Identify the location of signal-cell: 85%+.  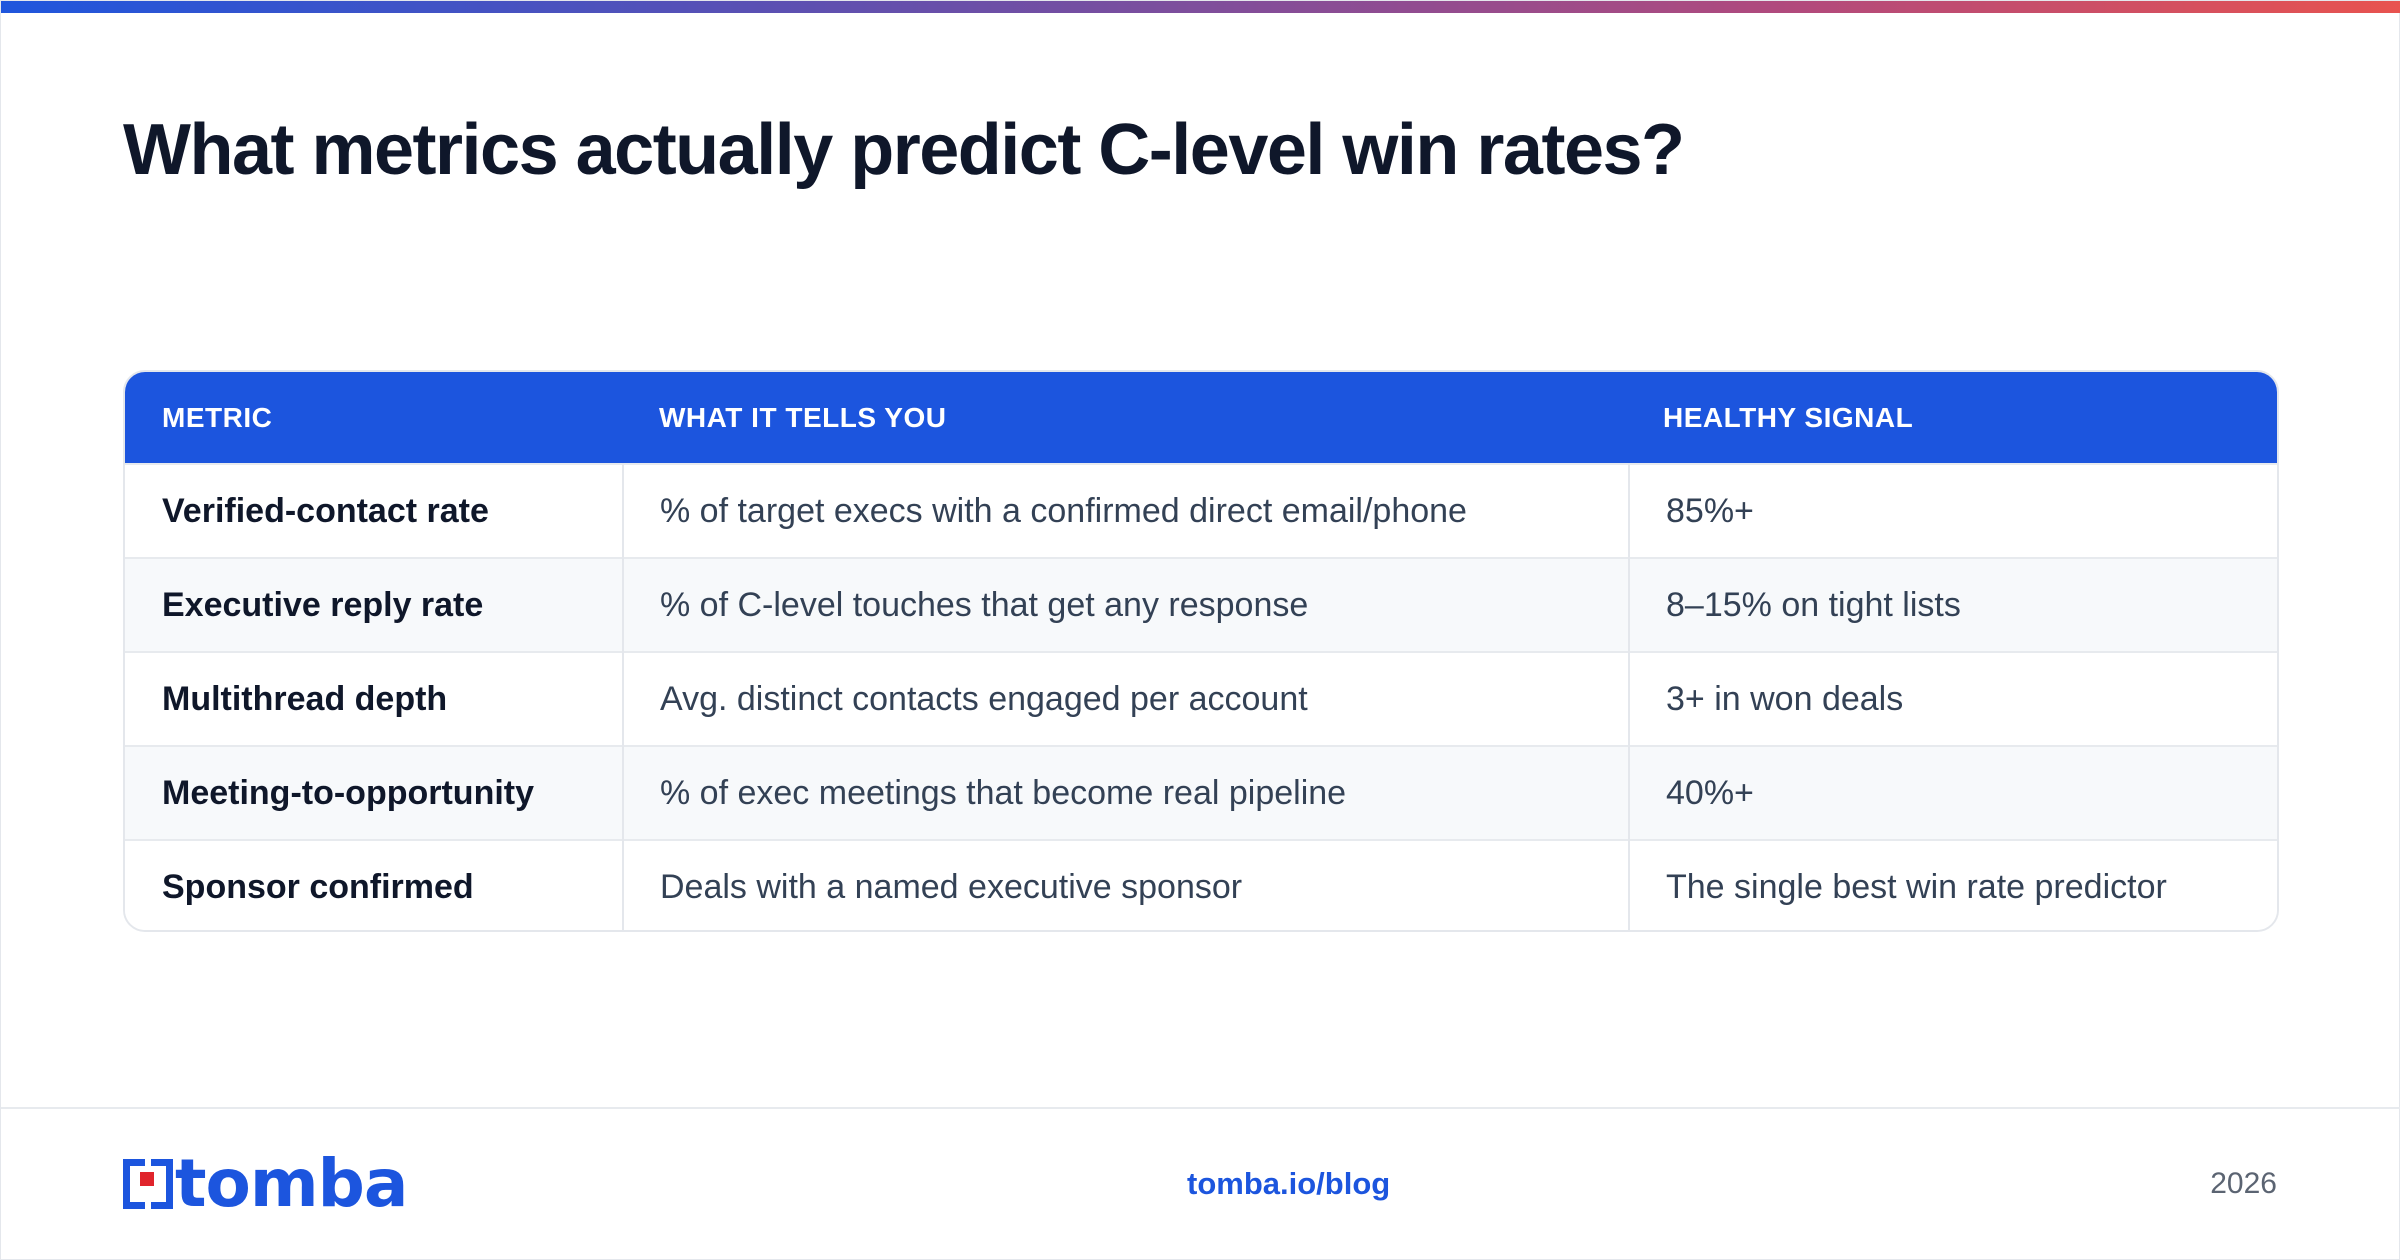
(1953, 510).